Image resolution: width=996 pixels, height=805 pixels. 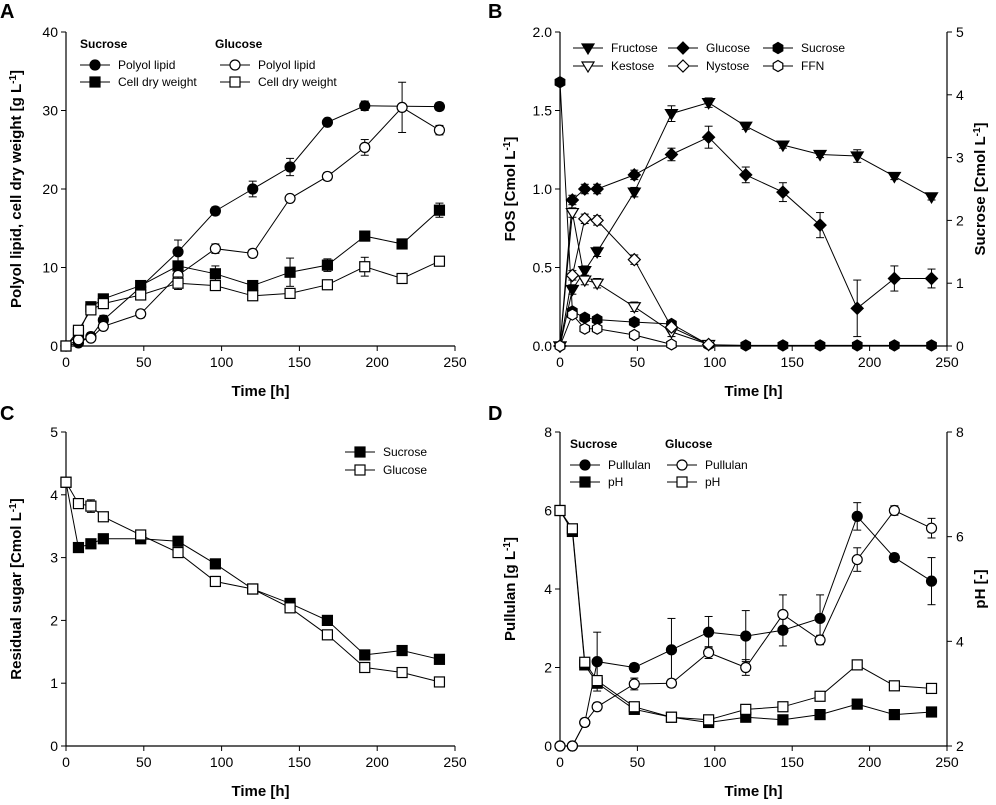 I want to click on y-tick-label: 0.0, so click(x=543, y=346).